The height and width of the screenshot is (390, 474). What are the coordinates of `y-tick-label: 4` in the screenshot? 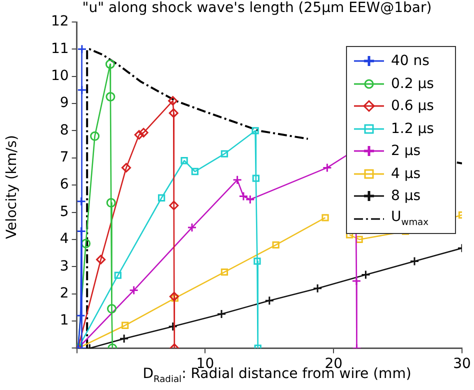 It's located at (64, 239).